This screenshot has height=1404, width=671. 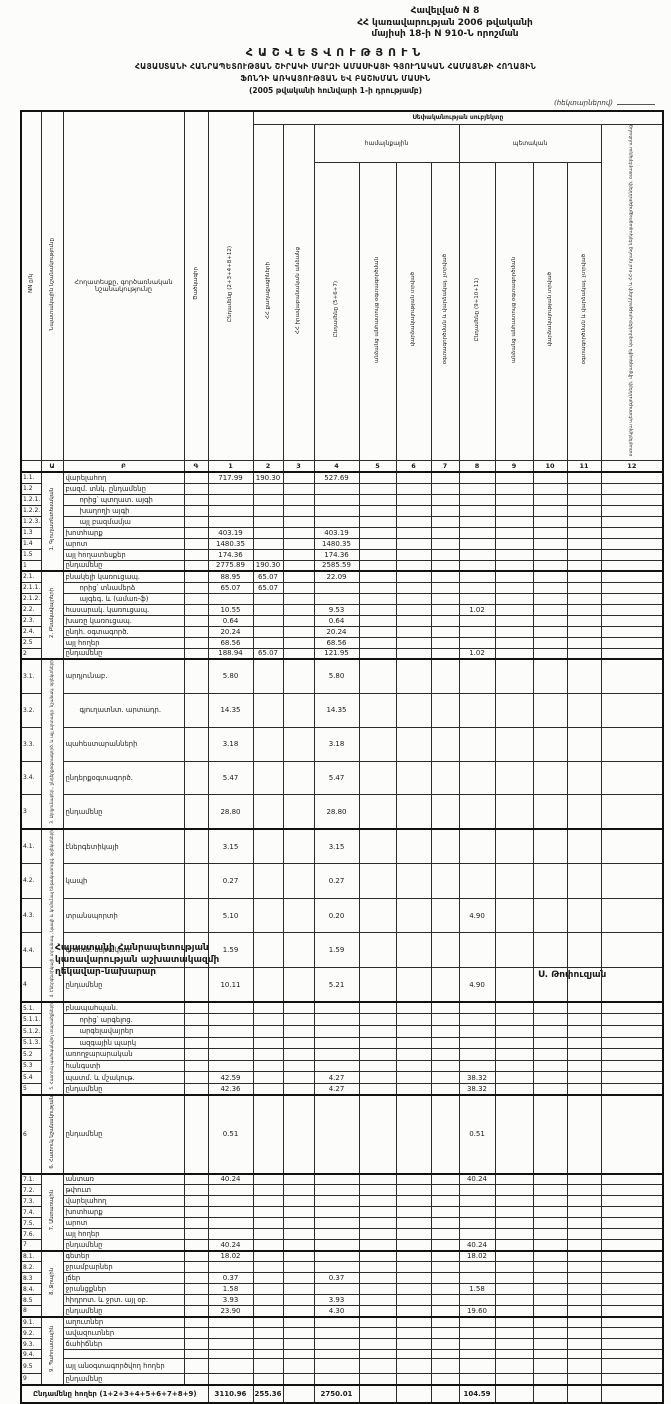 What do you see at coordinates (413, 311) in the screenshot?
I see `header-col6: վարձակալության տրված` at bounding box center [413, 311].